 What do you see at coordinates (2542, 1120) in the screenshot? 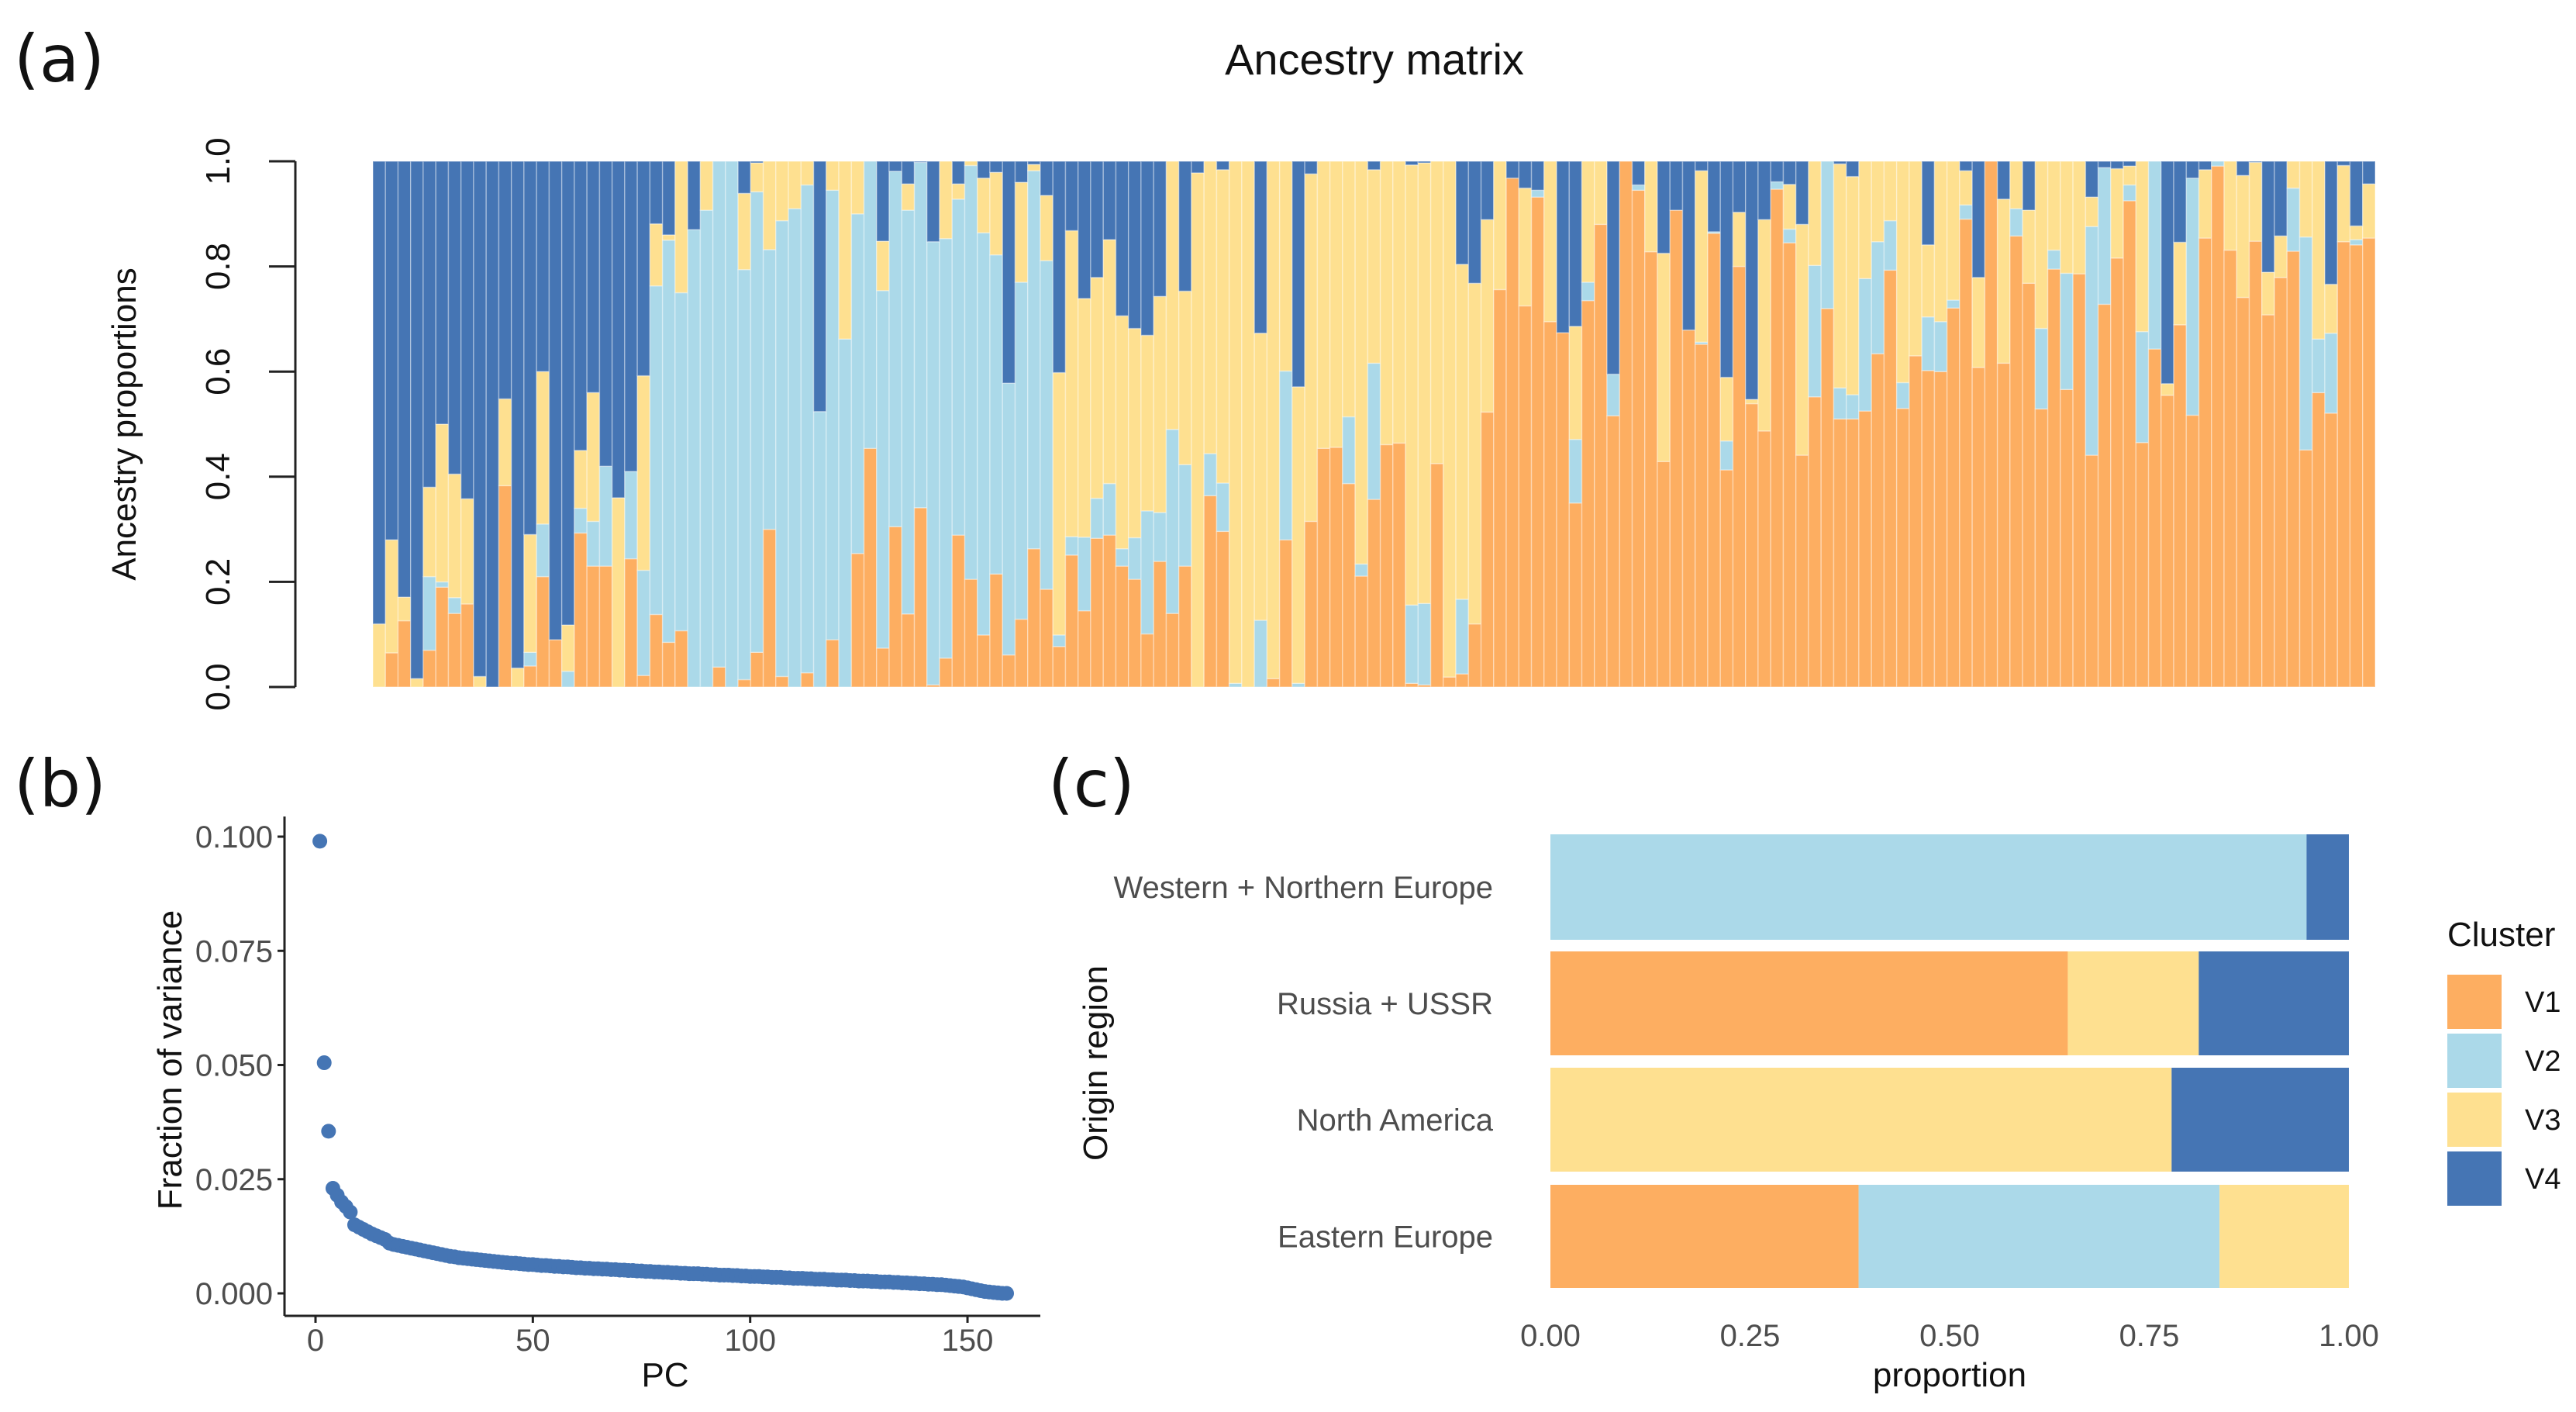
I see `legend-label-v3: V3` at bounding box center [2542, 1120].